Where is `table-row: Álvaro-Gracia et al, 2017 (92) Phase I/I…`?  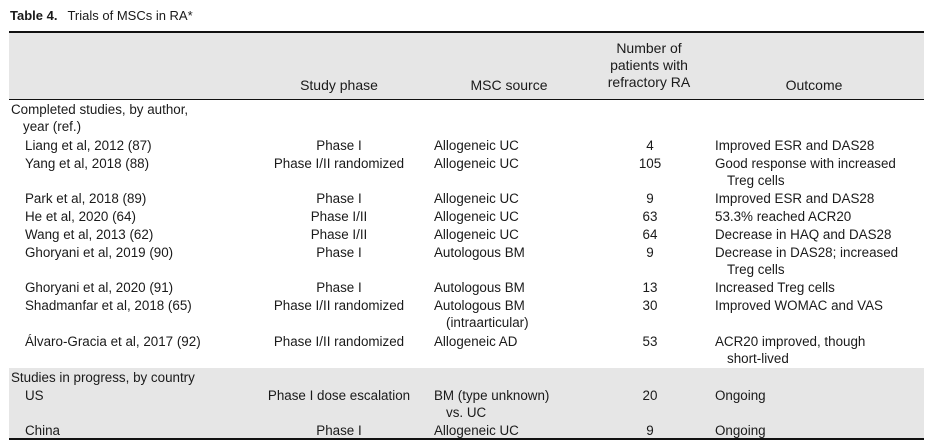
table-row: Álvaro-Gracia et al, 2017 (92) Phase I/I… is located at coordinates (466, 350).